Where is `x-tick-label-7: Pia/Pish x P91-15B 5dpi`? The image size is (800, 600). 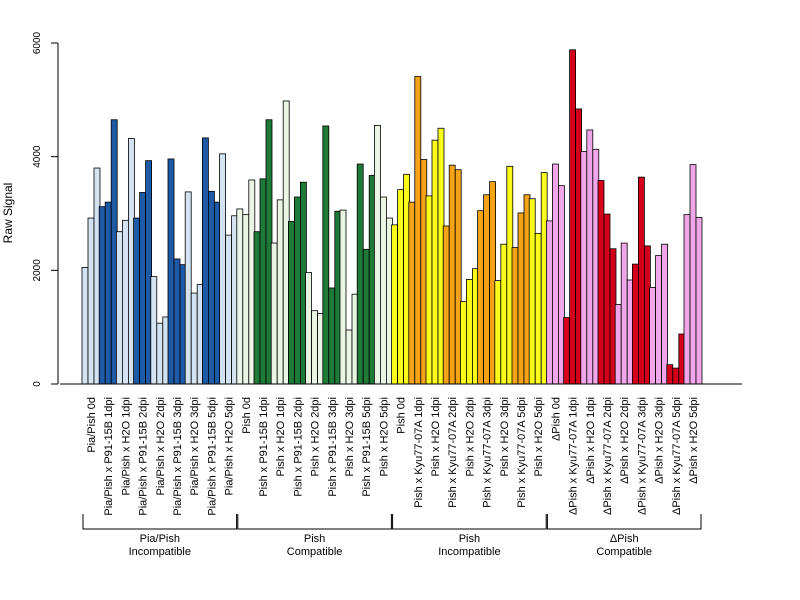
x-tick-label-7: Pia/Pish x P91-15B 5dpi is located at coordinates (212, 456).